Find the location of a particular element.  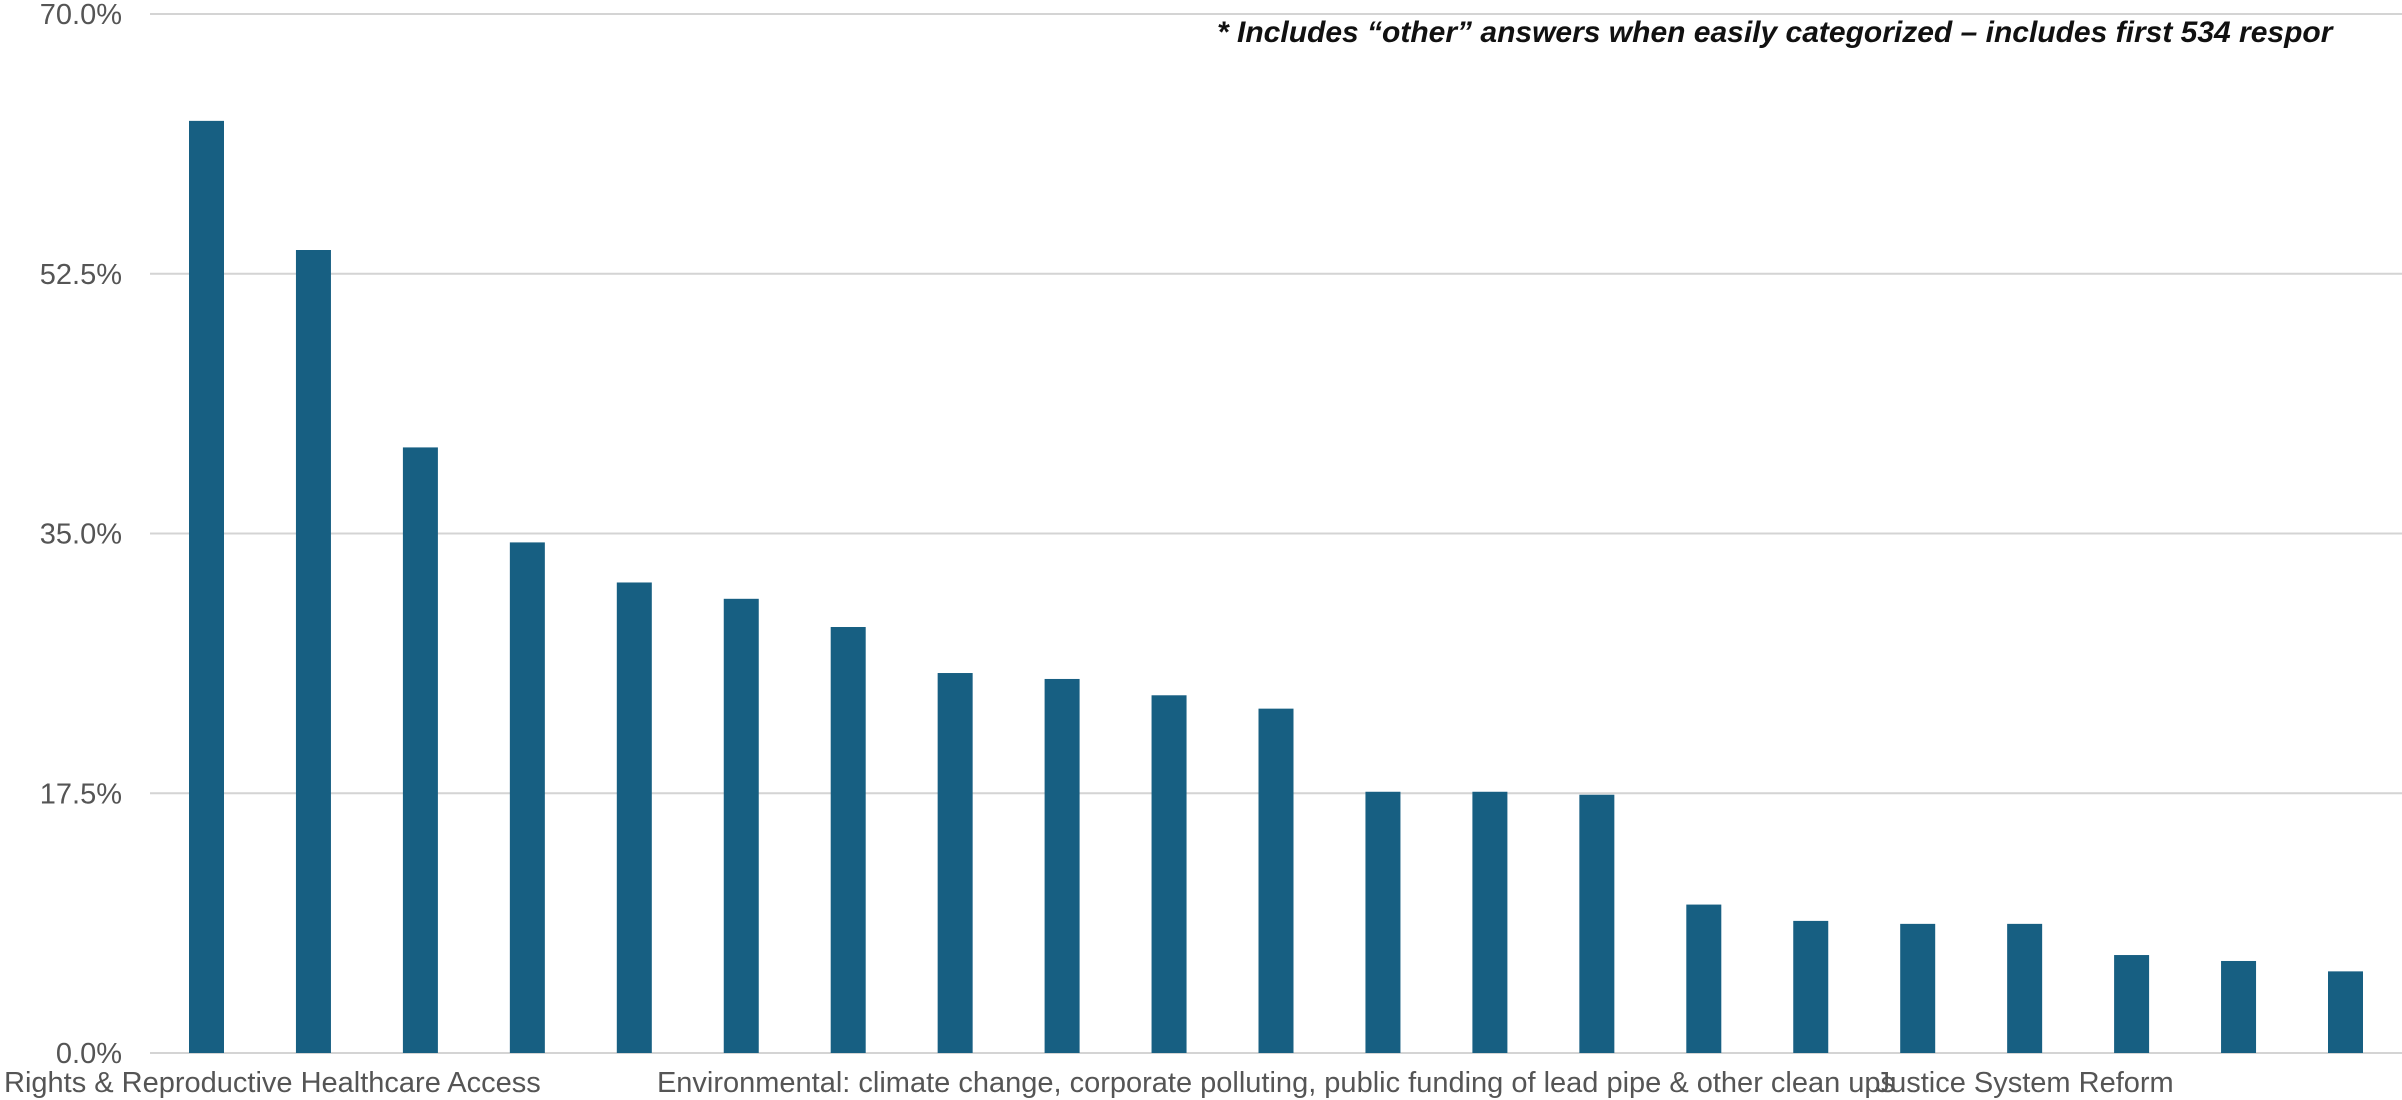

y-axis-ticks: 0.0% 17.5% 35.0% 52.5% 70.0% is located at coordinates (81, 535).